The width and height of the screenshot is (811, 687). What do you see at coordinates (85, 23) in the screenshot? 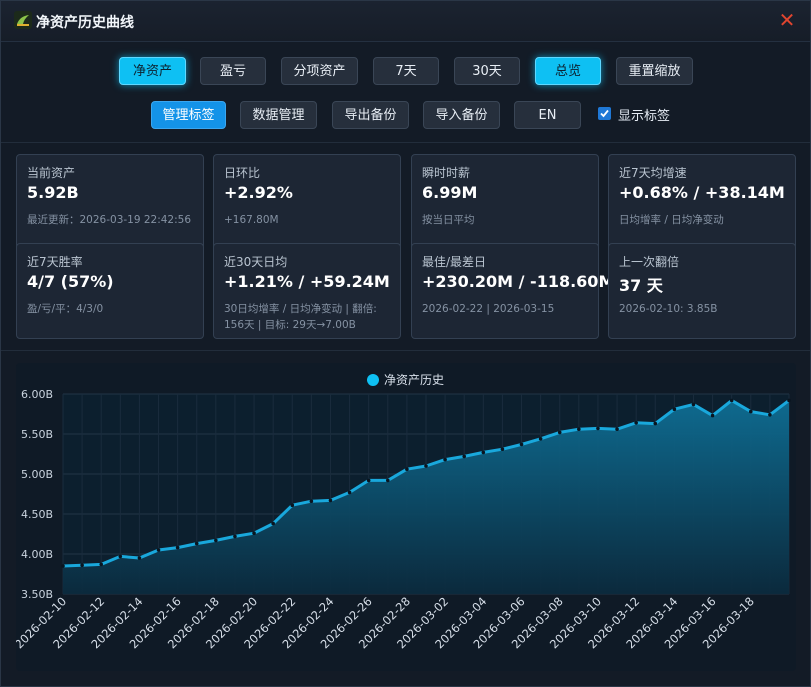
I see `window-title: 净资产历史曲线` at bounding box center [85, 23].